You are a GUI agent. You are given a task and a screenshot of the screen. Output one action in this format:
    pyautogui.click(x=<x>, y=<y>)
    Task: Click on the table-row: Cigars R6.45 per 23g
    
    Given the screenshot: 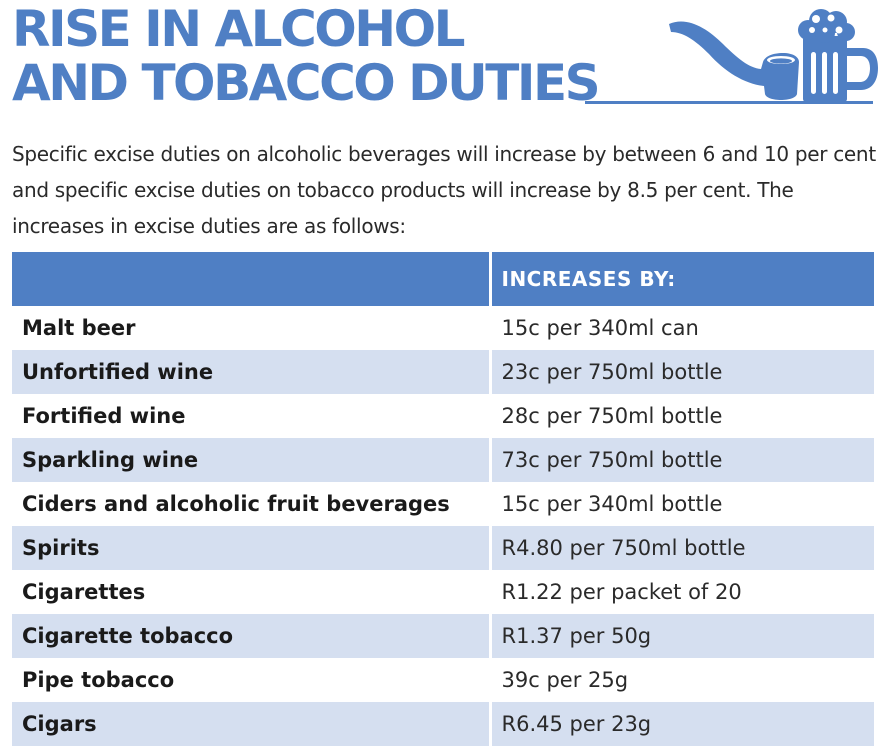 What is the action you would take?
    pyautogui.click(x=443, y=724)
    